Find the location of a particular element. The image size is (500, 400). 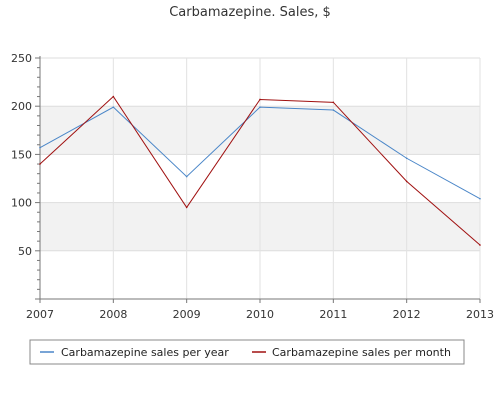

x-tick-label: 2012 is located at coordinates (407, 314).